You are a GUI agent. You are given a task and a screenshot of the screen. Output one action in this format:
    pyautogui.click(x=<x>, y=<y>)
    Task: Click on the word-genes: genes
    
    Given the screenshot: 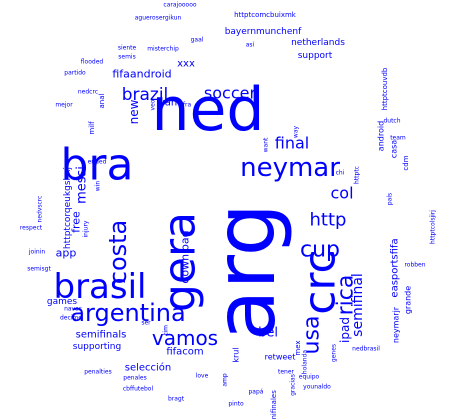 What is the action you would take?
    pyautogui.click(x=334, y=353)
    